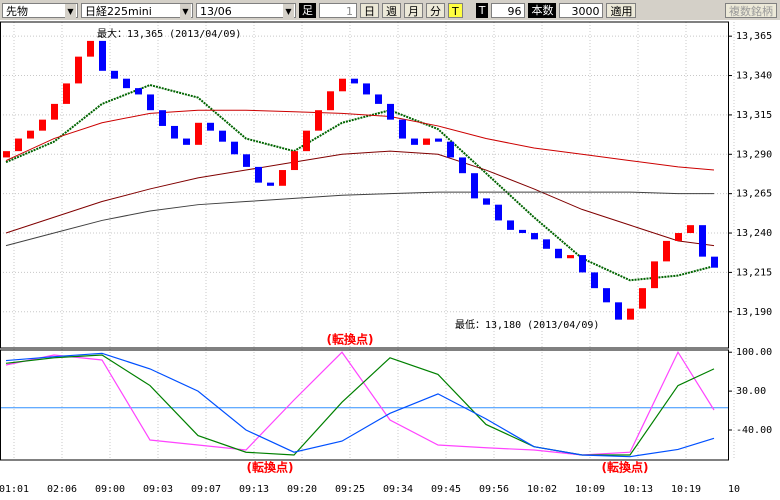  I want to click on y-tick-label: 13,240, so click(754, 233).